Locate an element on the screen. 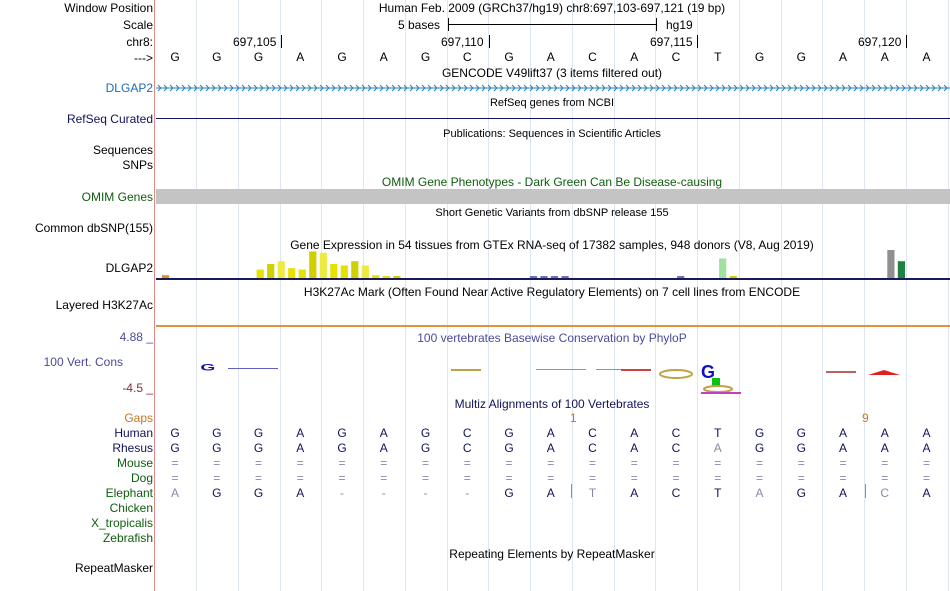  species-label-mouse: Mouse is located at coordinates (134, 463).